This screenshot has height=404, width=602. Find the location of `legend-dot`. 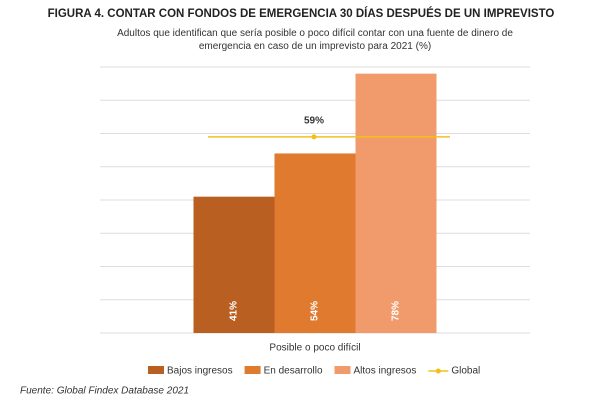

legend-dot is located at coordinates (438, 371).